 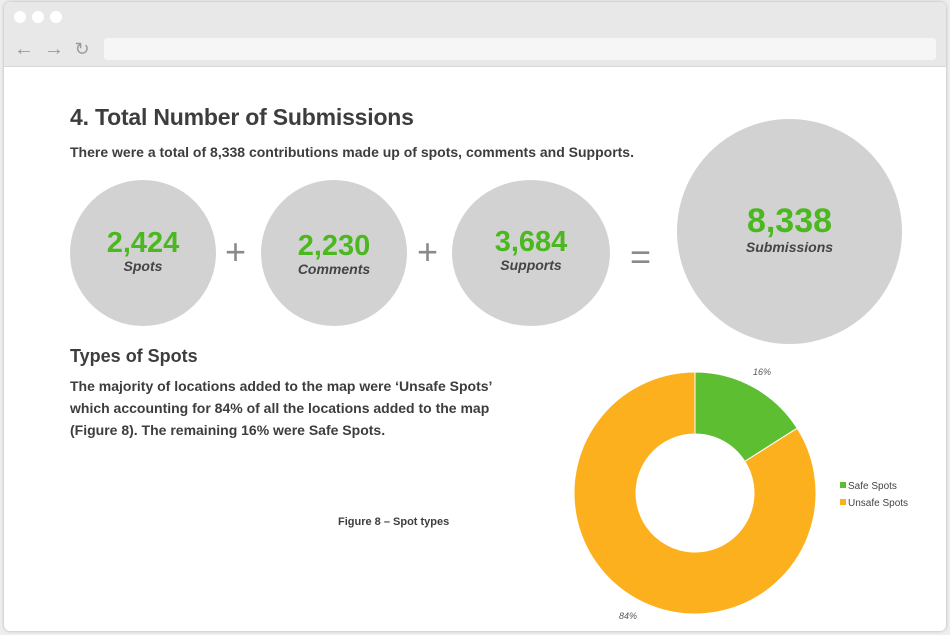 What do you see at coordinates (641, 256) in the screenshot?
I see `equals-operator: =` at bounding box center [641, 256].